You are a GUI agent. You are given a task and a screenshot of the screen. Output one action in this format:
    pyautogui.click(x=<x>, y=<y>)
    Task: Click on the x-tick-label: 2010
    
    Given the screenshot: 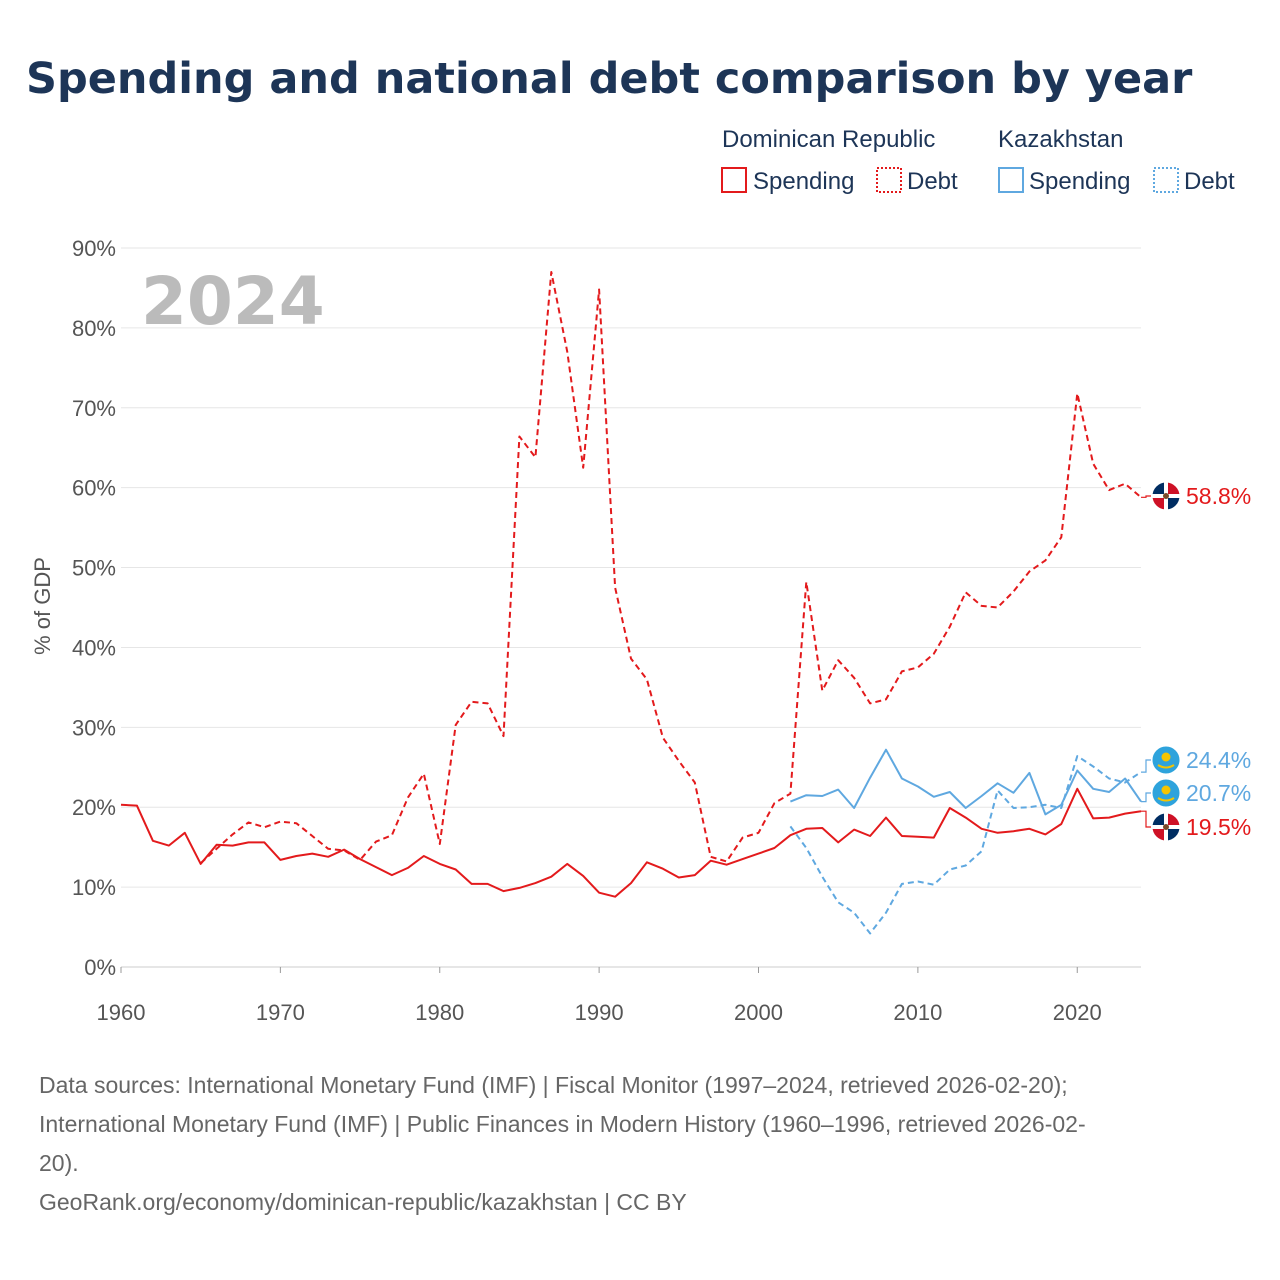 What is the action you would take?
    pyautogui.click(x=917, y=1012)
    